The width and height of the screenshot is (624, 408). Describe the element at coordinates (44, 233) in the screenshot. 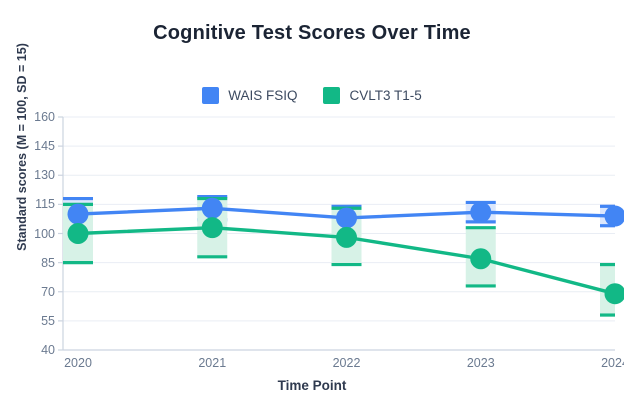

I see `y-tick-label: 100` at that location.